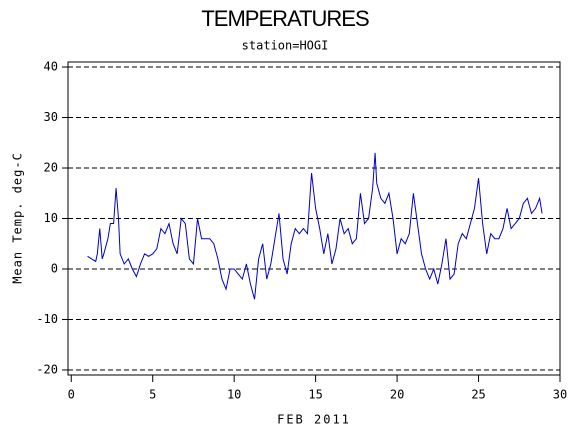 Image resolution: width=570 pixels, height=430 pixels. Describe the element at coordinates (18, 218) in the screenshot. I see `y-axis-label: Mean Temp. deg-C` at that location.